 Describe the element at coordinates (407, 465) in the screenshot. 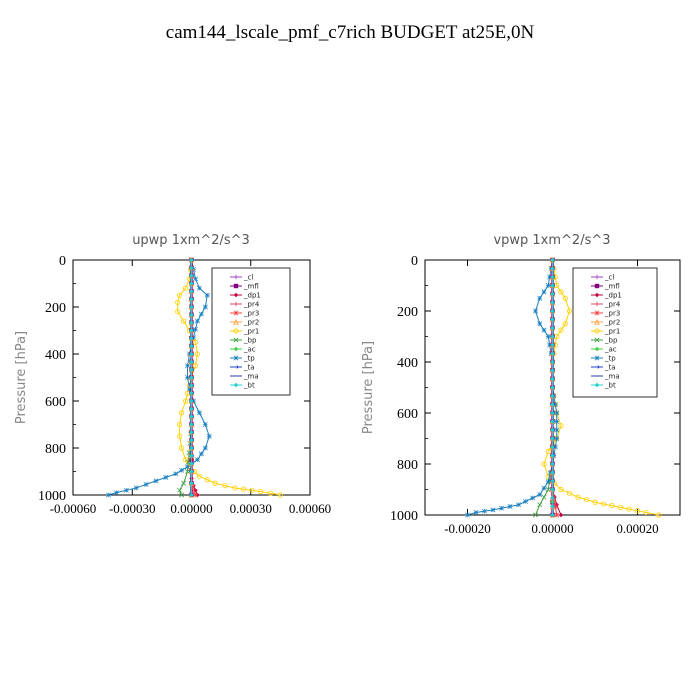

I see `y-tick-label: 800` at that location.